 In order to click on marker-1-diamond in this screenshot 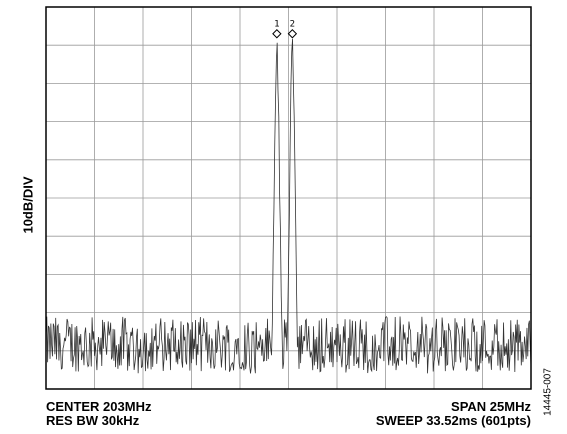, I will do `click(277, 34)`.